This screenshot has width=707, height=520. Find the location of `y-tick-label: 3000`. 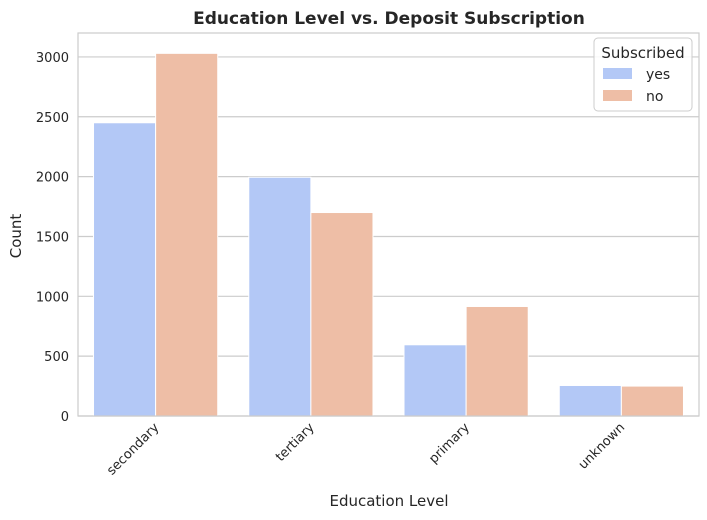

y-tick-label: 3000 is located at coordinates (52, 58).